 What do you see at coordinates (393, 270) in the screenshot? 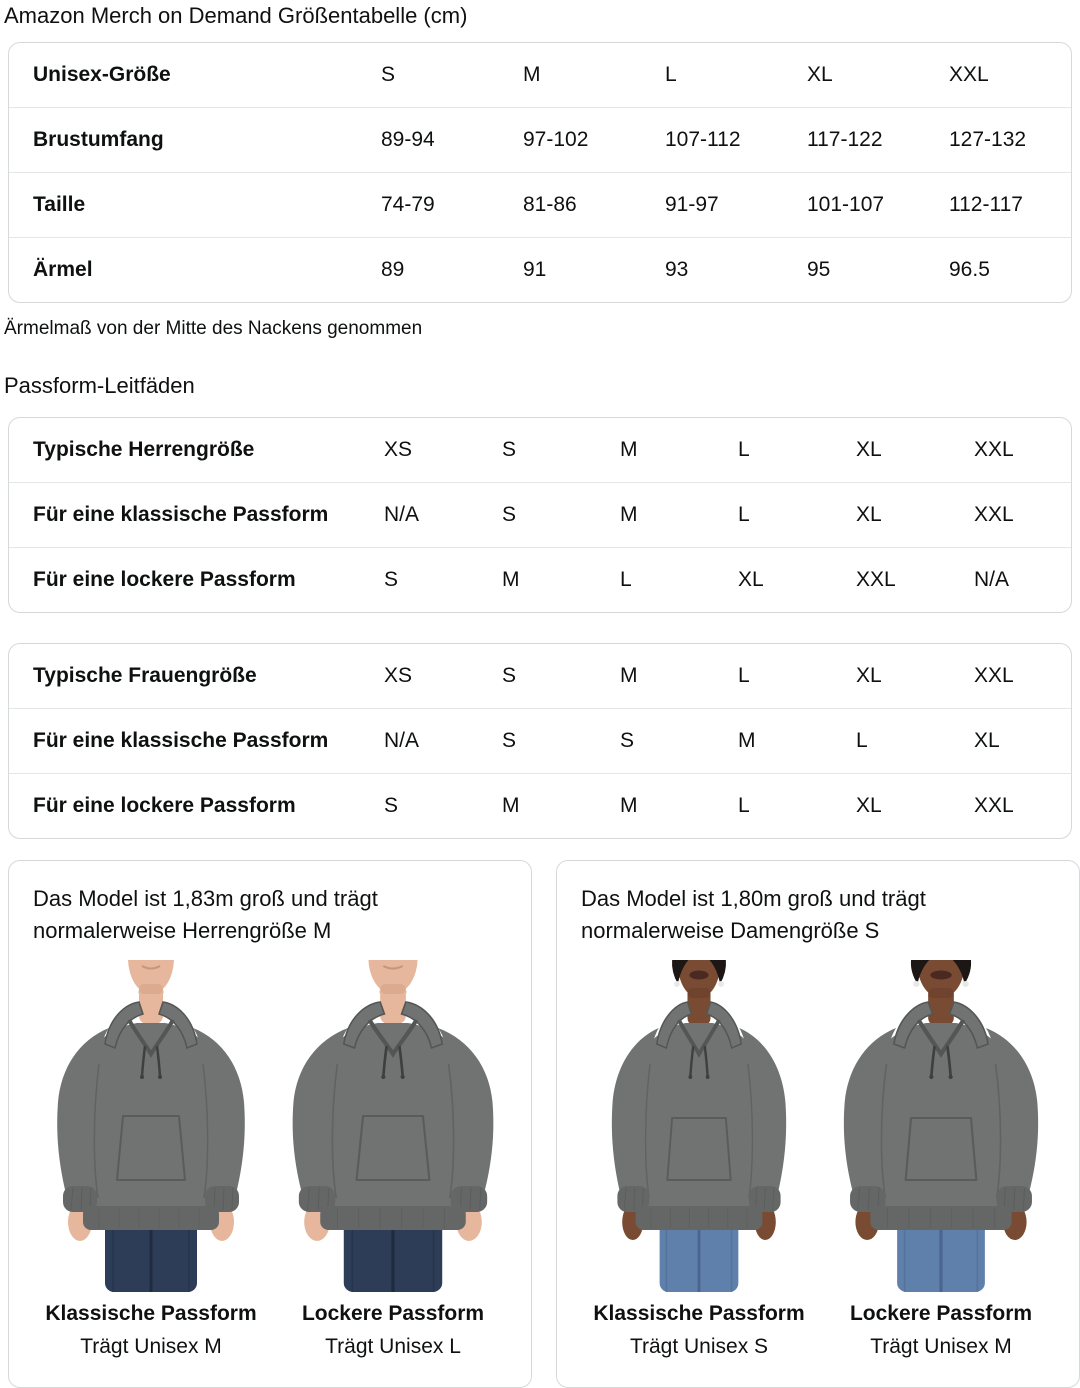
I see `size-cell: 89` at bounding box center [393, 270].